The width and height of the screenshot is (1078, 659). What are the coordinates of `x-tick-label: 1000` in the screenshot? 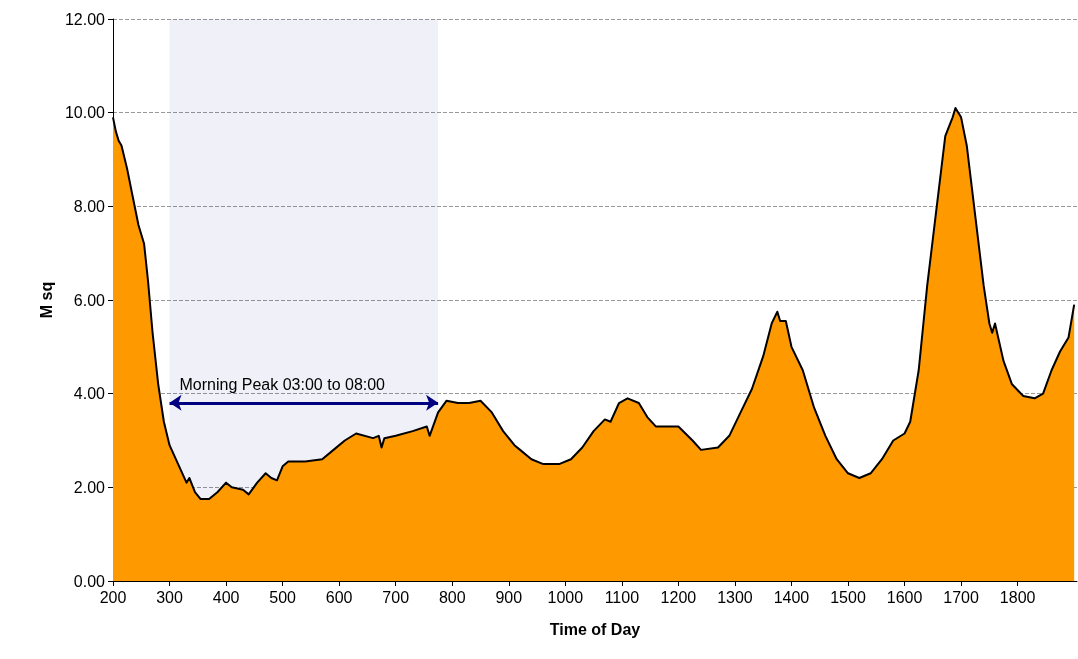 It's located at (565, 597).